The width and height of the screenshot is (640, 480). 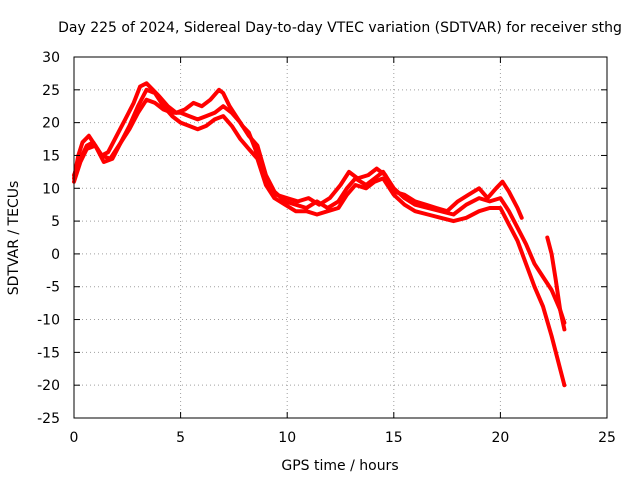 What do you see at coordinates (607, 438) in the screenshot?
I see `x-tick-label: 25` at bounding box center [607, 438].